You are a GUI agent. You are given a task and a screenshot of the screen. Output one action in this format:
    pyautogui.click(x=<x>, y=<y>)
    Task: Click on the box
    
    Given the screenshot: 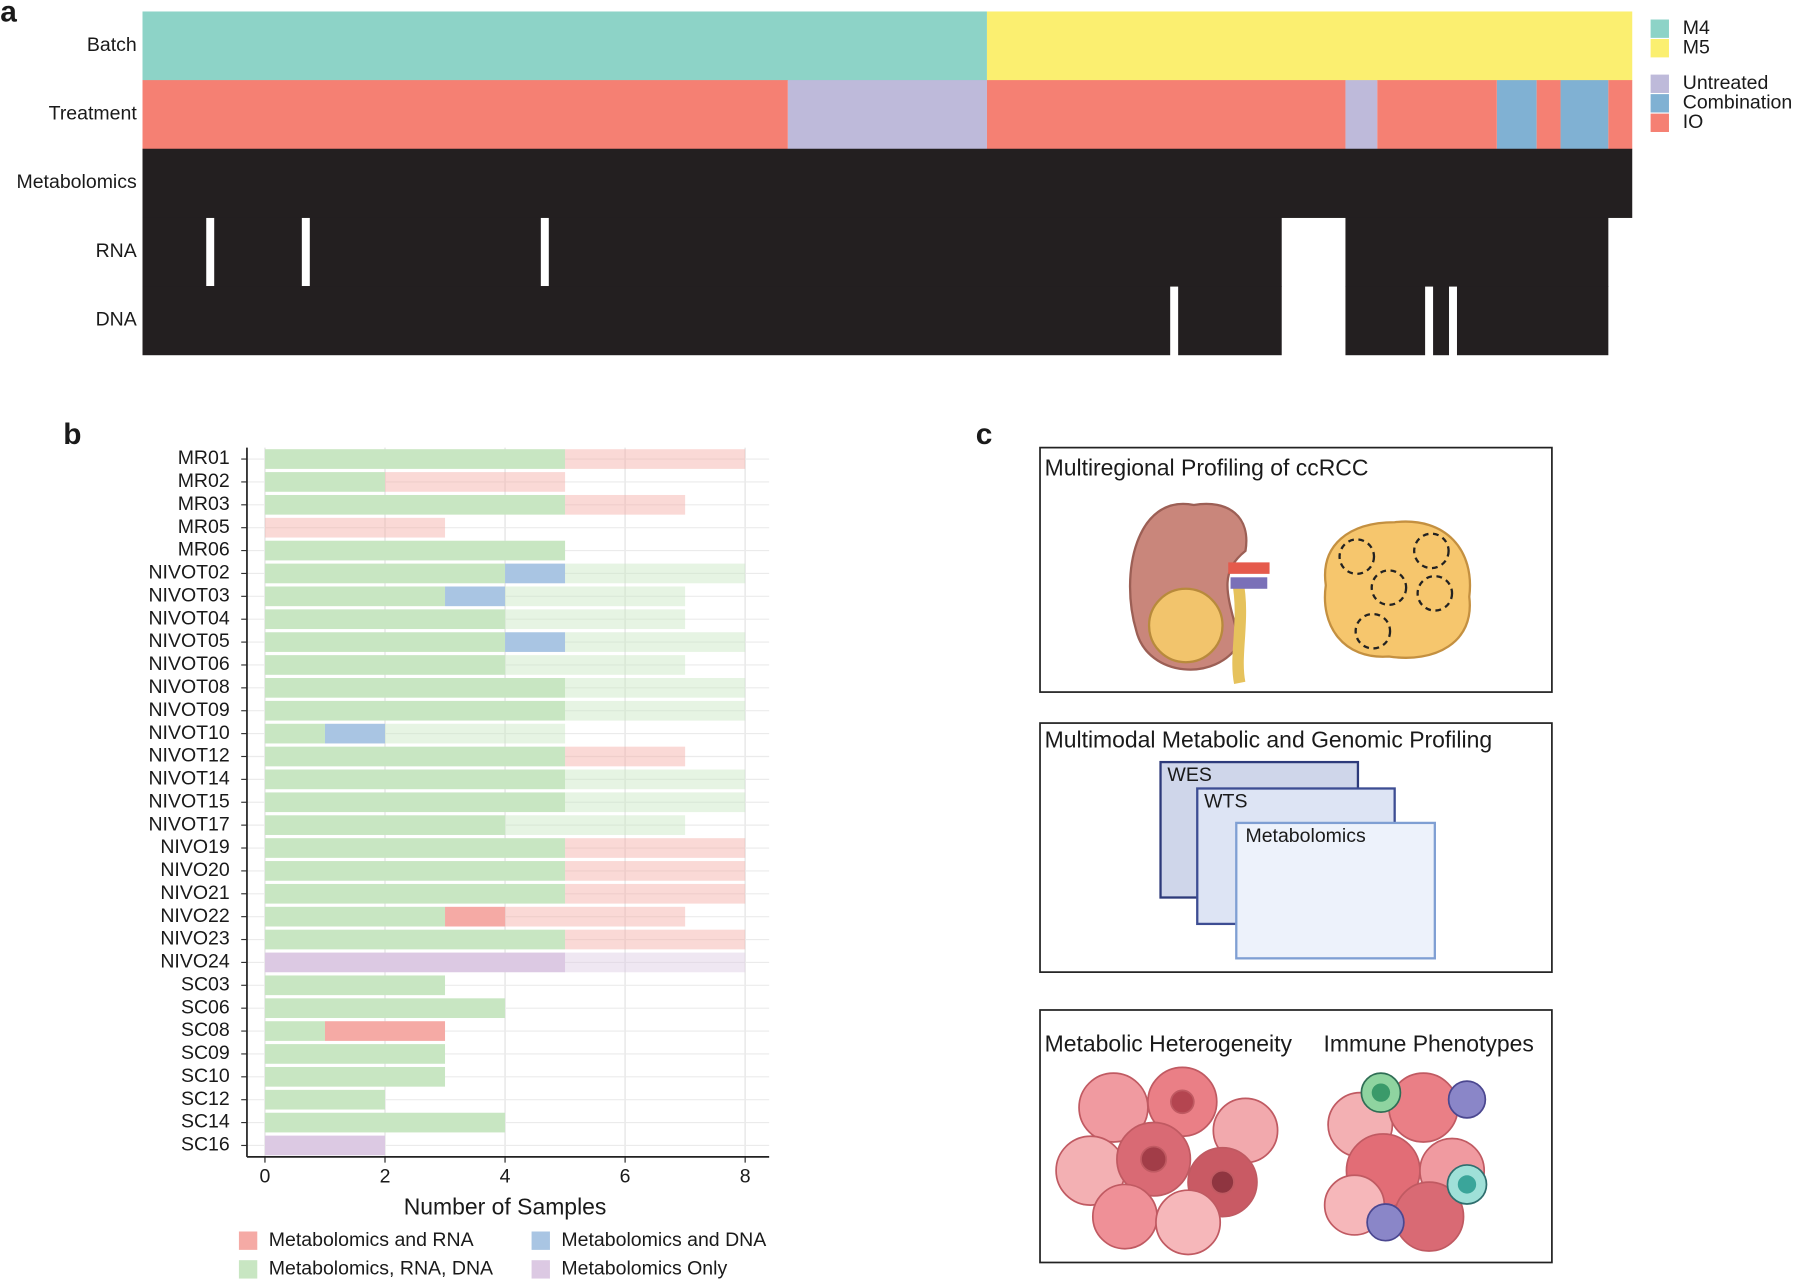 What is the action you would take?
    pyautogui.click(x=1296, y=569)
    